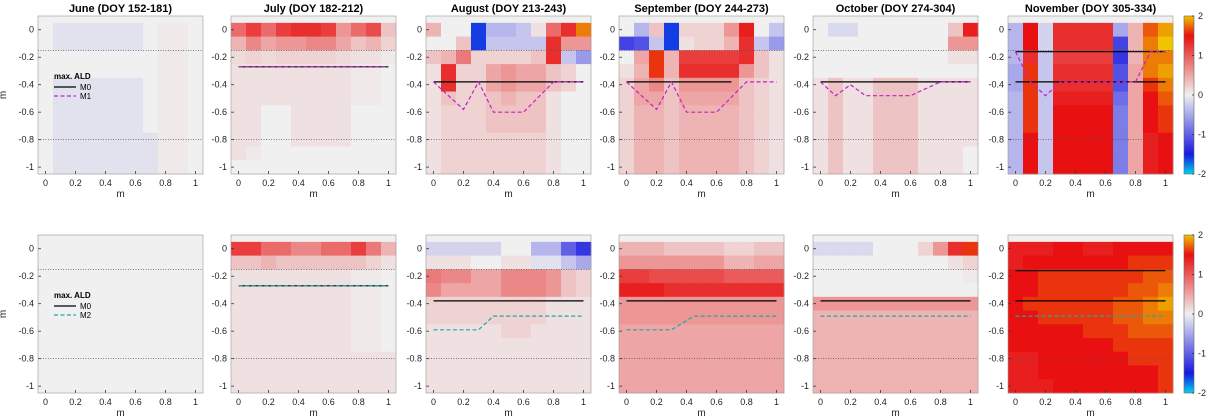 Image resolution: width=1210 pixels, height=417 pixels. Describe the element at coordinates (716, 183) in the screenshot. I see `x-tick-label: 0.6` at that location.